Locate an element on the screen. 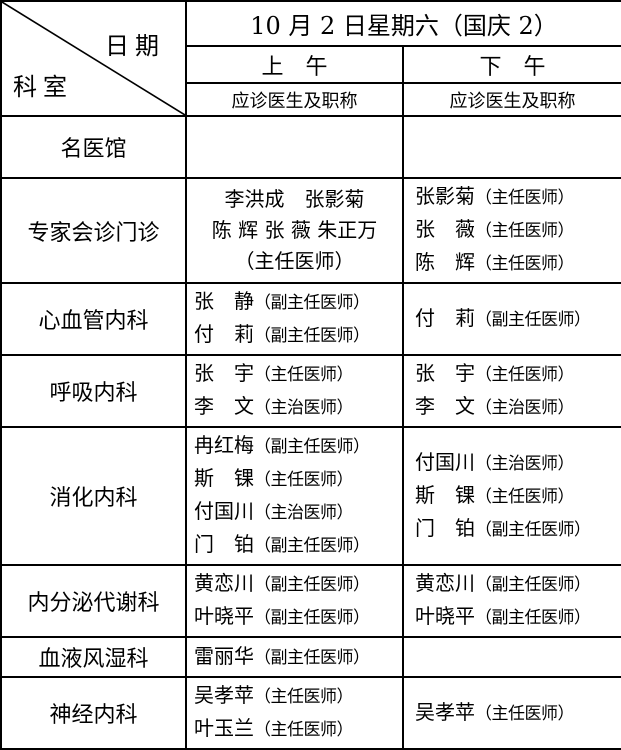  pm-doctors-cell: 张 宇（主任医师）李 文（主治医师） is located at coordinates (511, 391).